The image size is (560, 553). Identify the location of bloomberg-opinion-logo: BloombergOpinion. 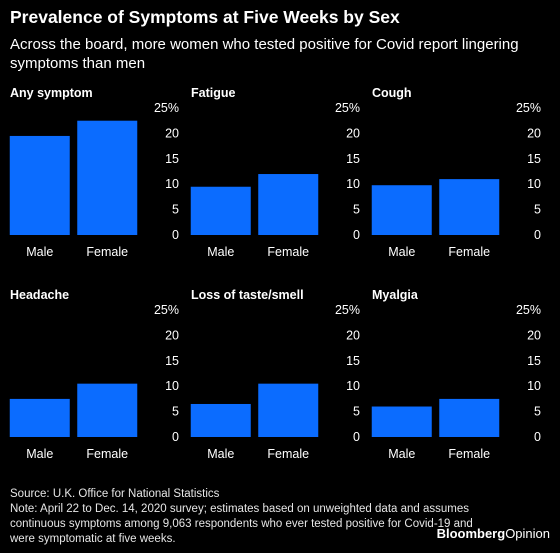
(493, 533).